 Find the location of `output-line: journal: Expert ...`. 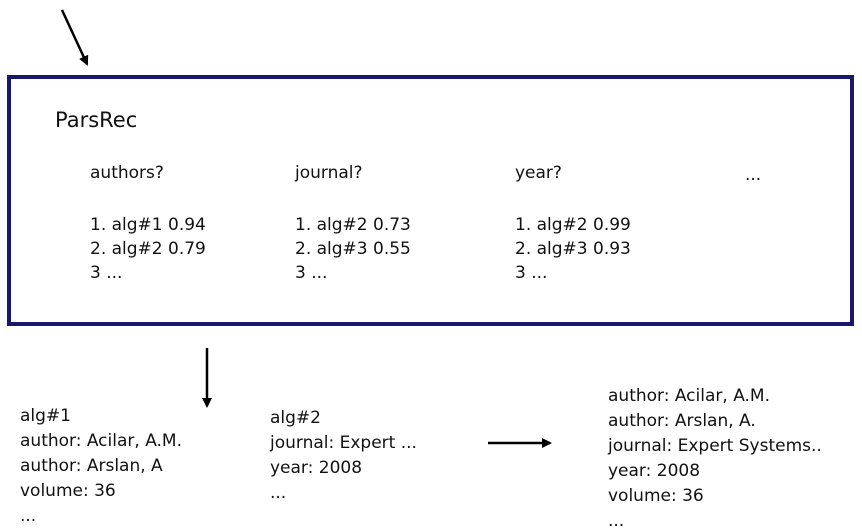

output-line: journal: Expert ... is located at coordinates (343, 443).